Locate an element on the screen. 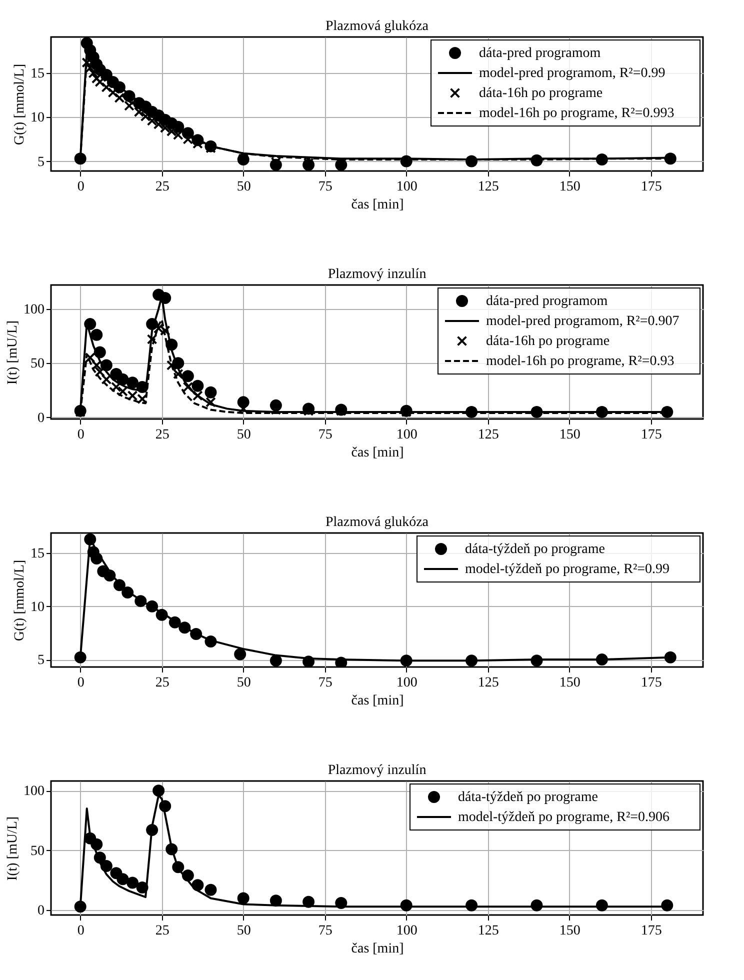 This screenshot has height=980, width=744. legend-label: model-16h po programe, R²=0.93 is located at coordinates (580, 361).